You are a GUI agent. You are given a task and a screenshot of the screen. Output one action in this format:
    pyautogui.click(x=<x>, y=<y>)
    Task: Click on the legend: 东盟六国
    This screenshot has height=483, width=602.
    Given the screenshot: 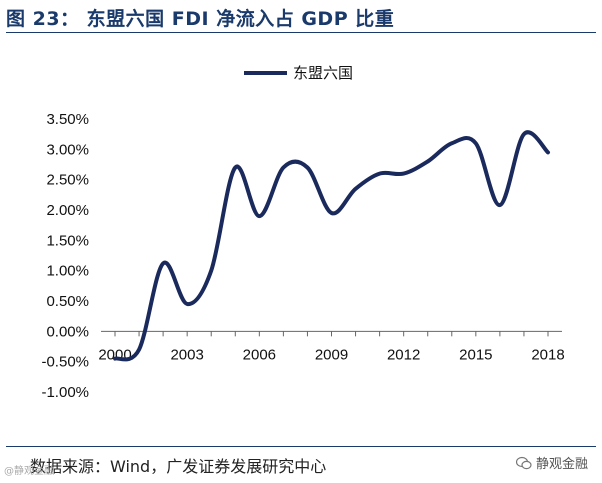 What is the action you would take?
    pyautogui.click(x=298, y=73)
    